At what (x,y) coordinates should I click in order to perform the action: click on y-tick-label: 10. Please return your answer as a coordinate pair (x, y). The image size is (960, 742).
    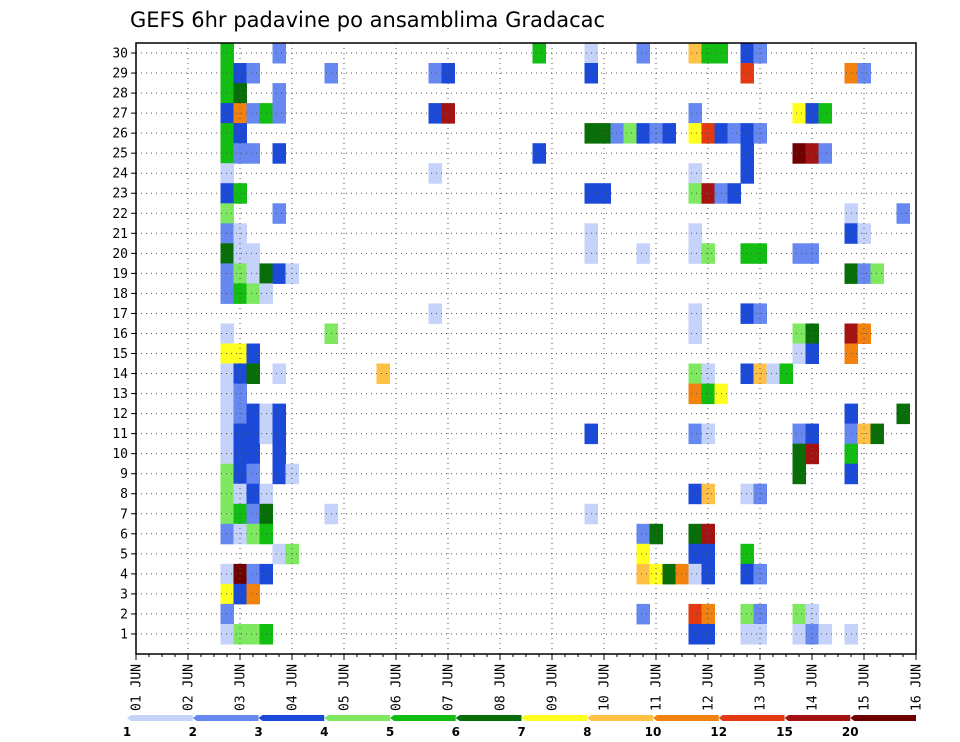
    Looking at the image, I should click on (120, 454).